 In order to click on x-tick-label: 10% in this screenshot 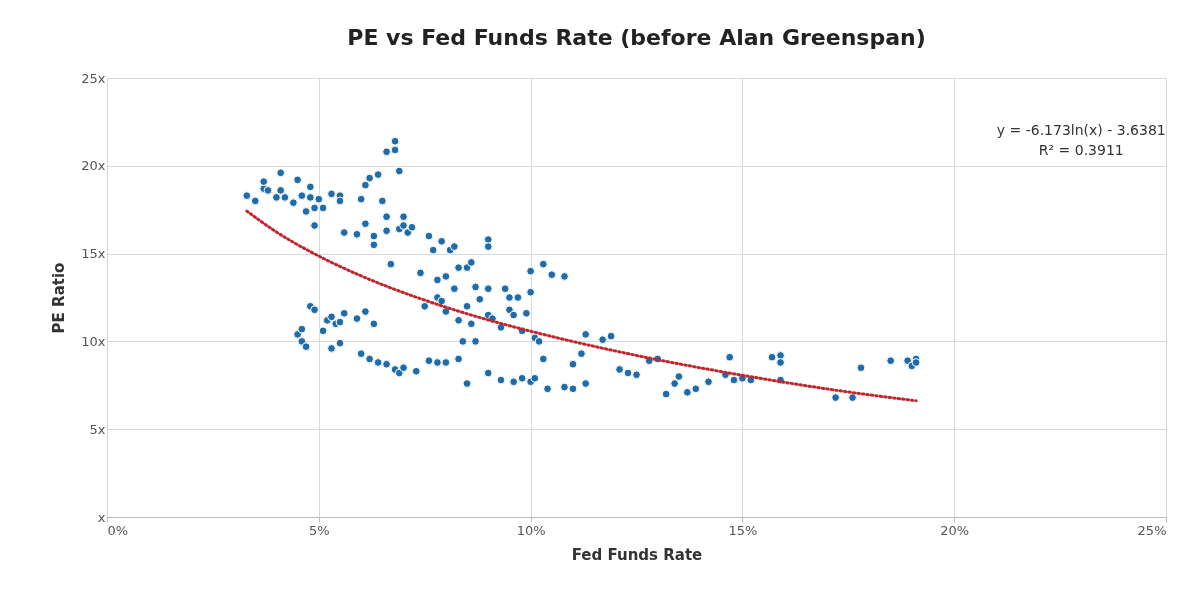, I will do `click(531, 530)`.